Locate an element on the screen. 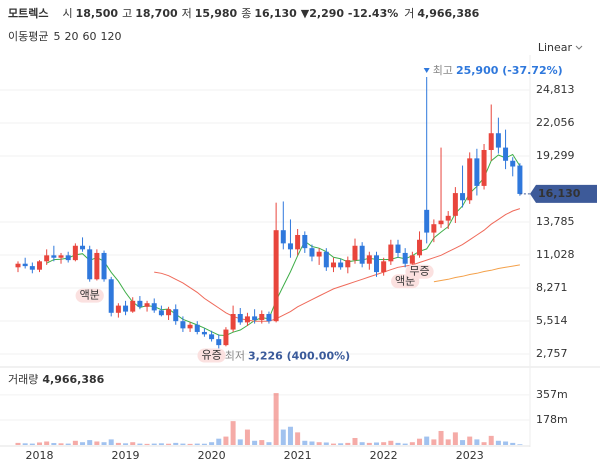  scale-label: Linear is located at coordinates (555, 47).